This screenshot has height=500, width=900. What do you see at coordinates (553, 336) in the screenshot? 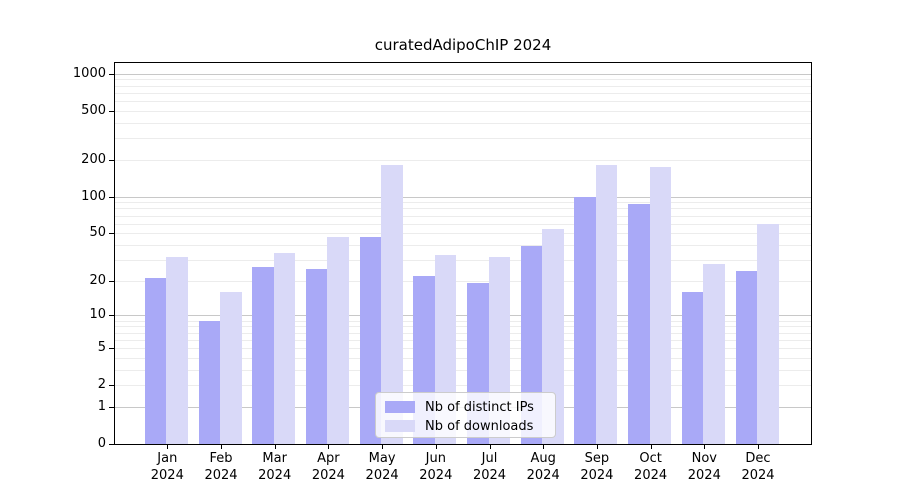
I see `bar-downloads-aug` at bounding box center [553, 336].